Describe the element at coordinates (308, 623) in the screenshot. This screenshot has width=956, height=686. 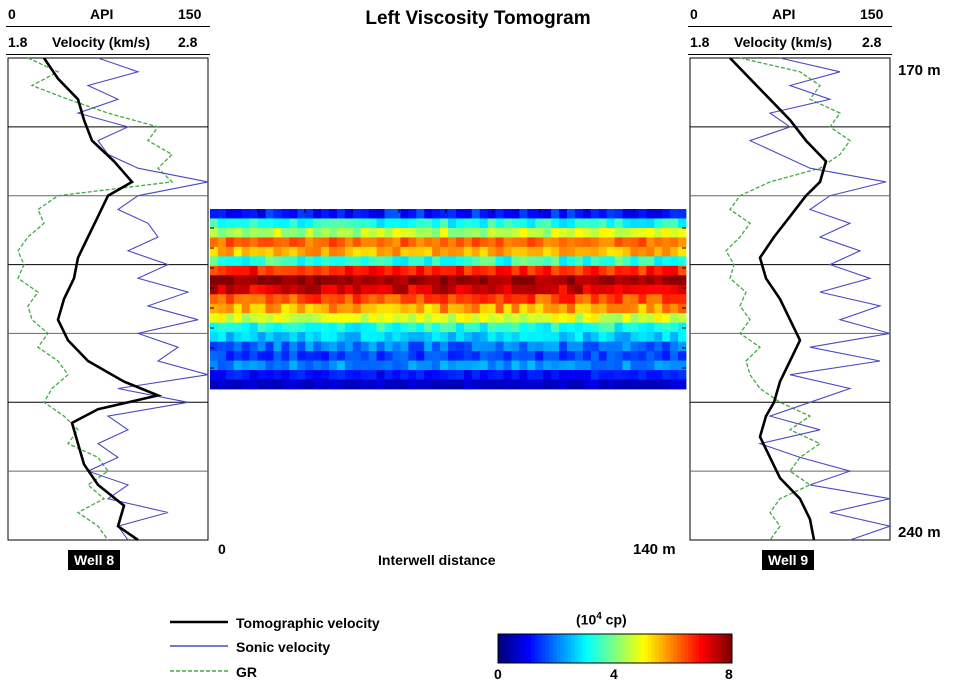
I see `legend-label-tomographic-velocity: Tomographic velocity` at that location.